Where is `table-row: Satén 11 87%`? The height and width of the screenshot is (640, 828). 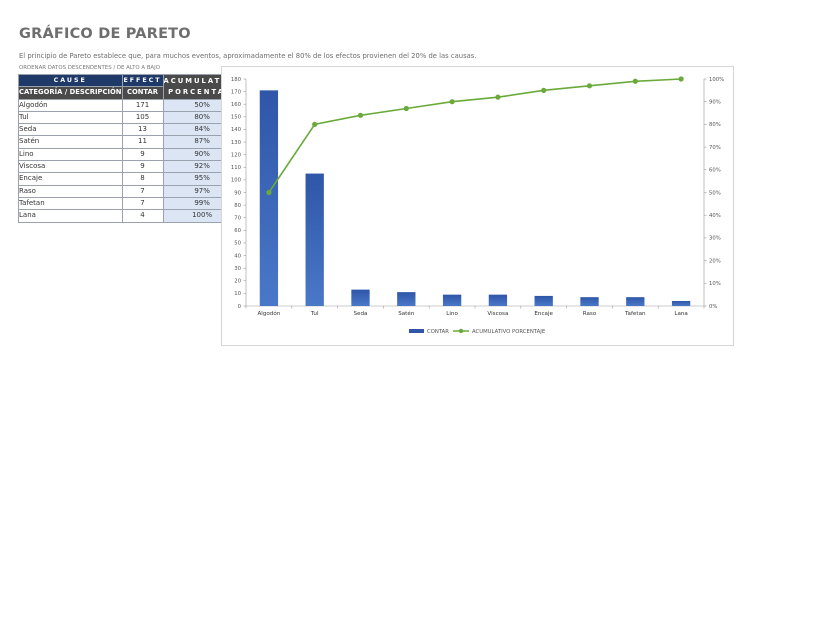 table-row: Satén 11 87% is located at coordinates (130, 142).